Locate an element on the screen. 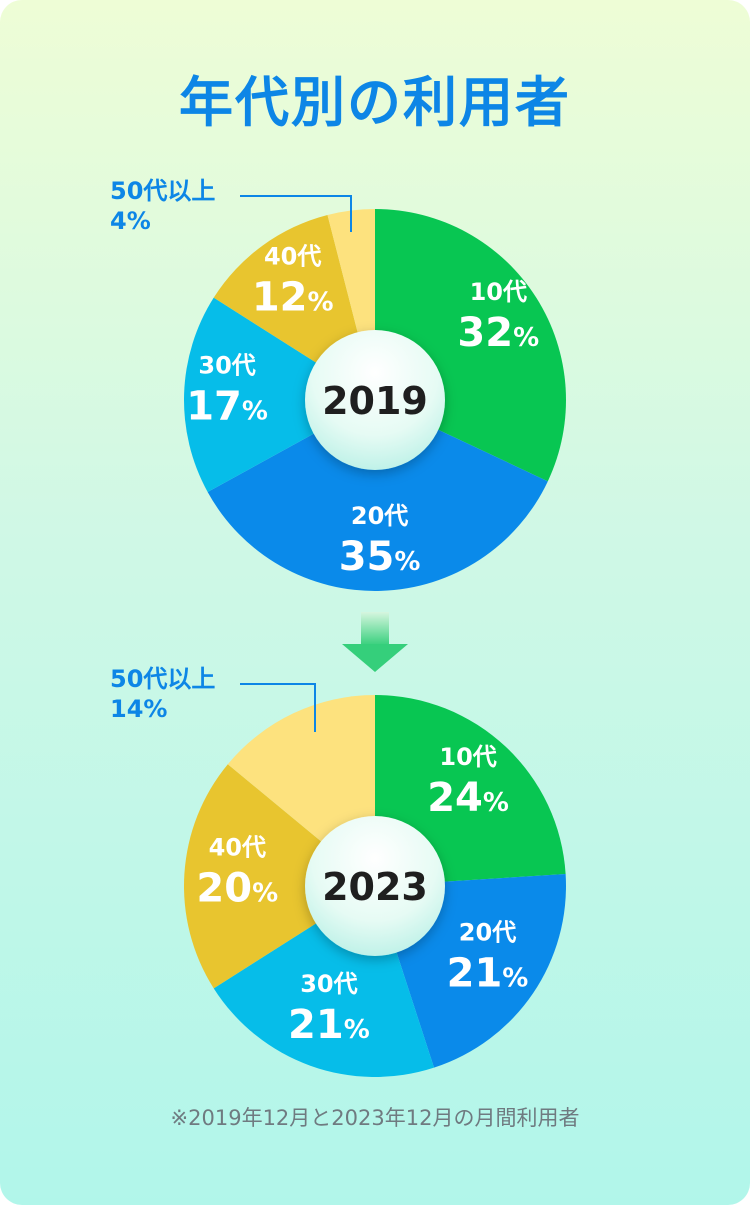  slice-value-label: 20% is located at coordinates (237, 888).